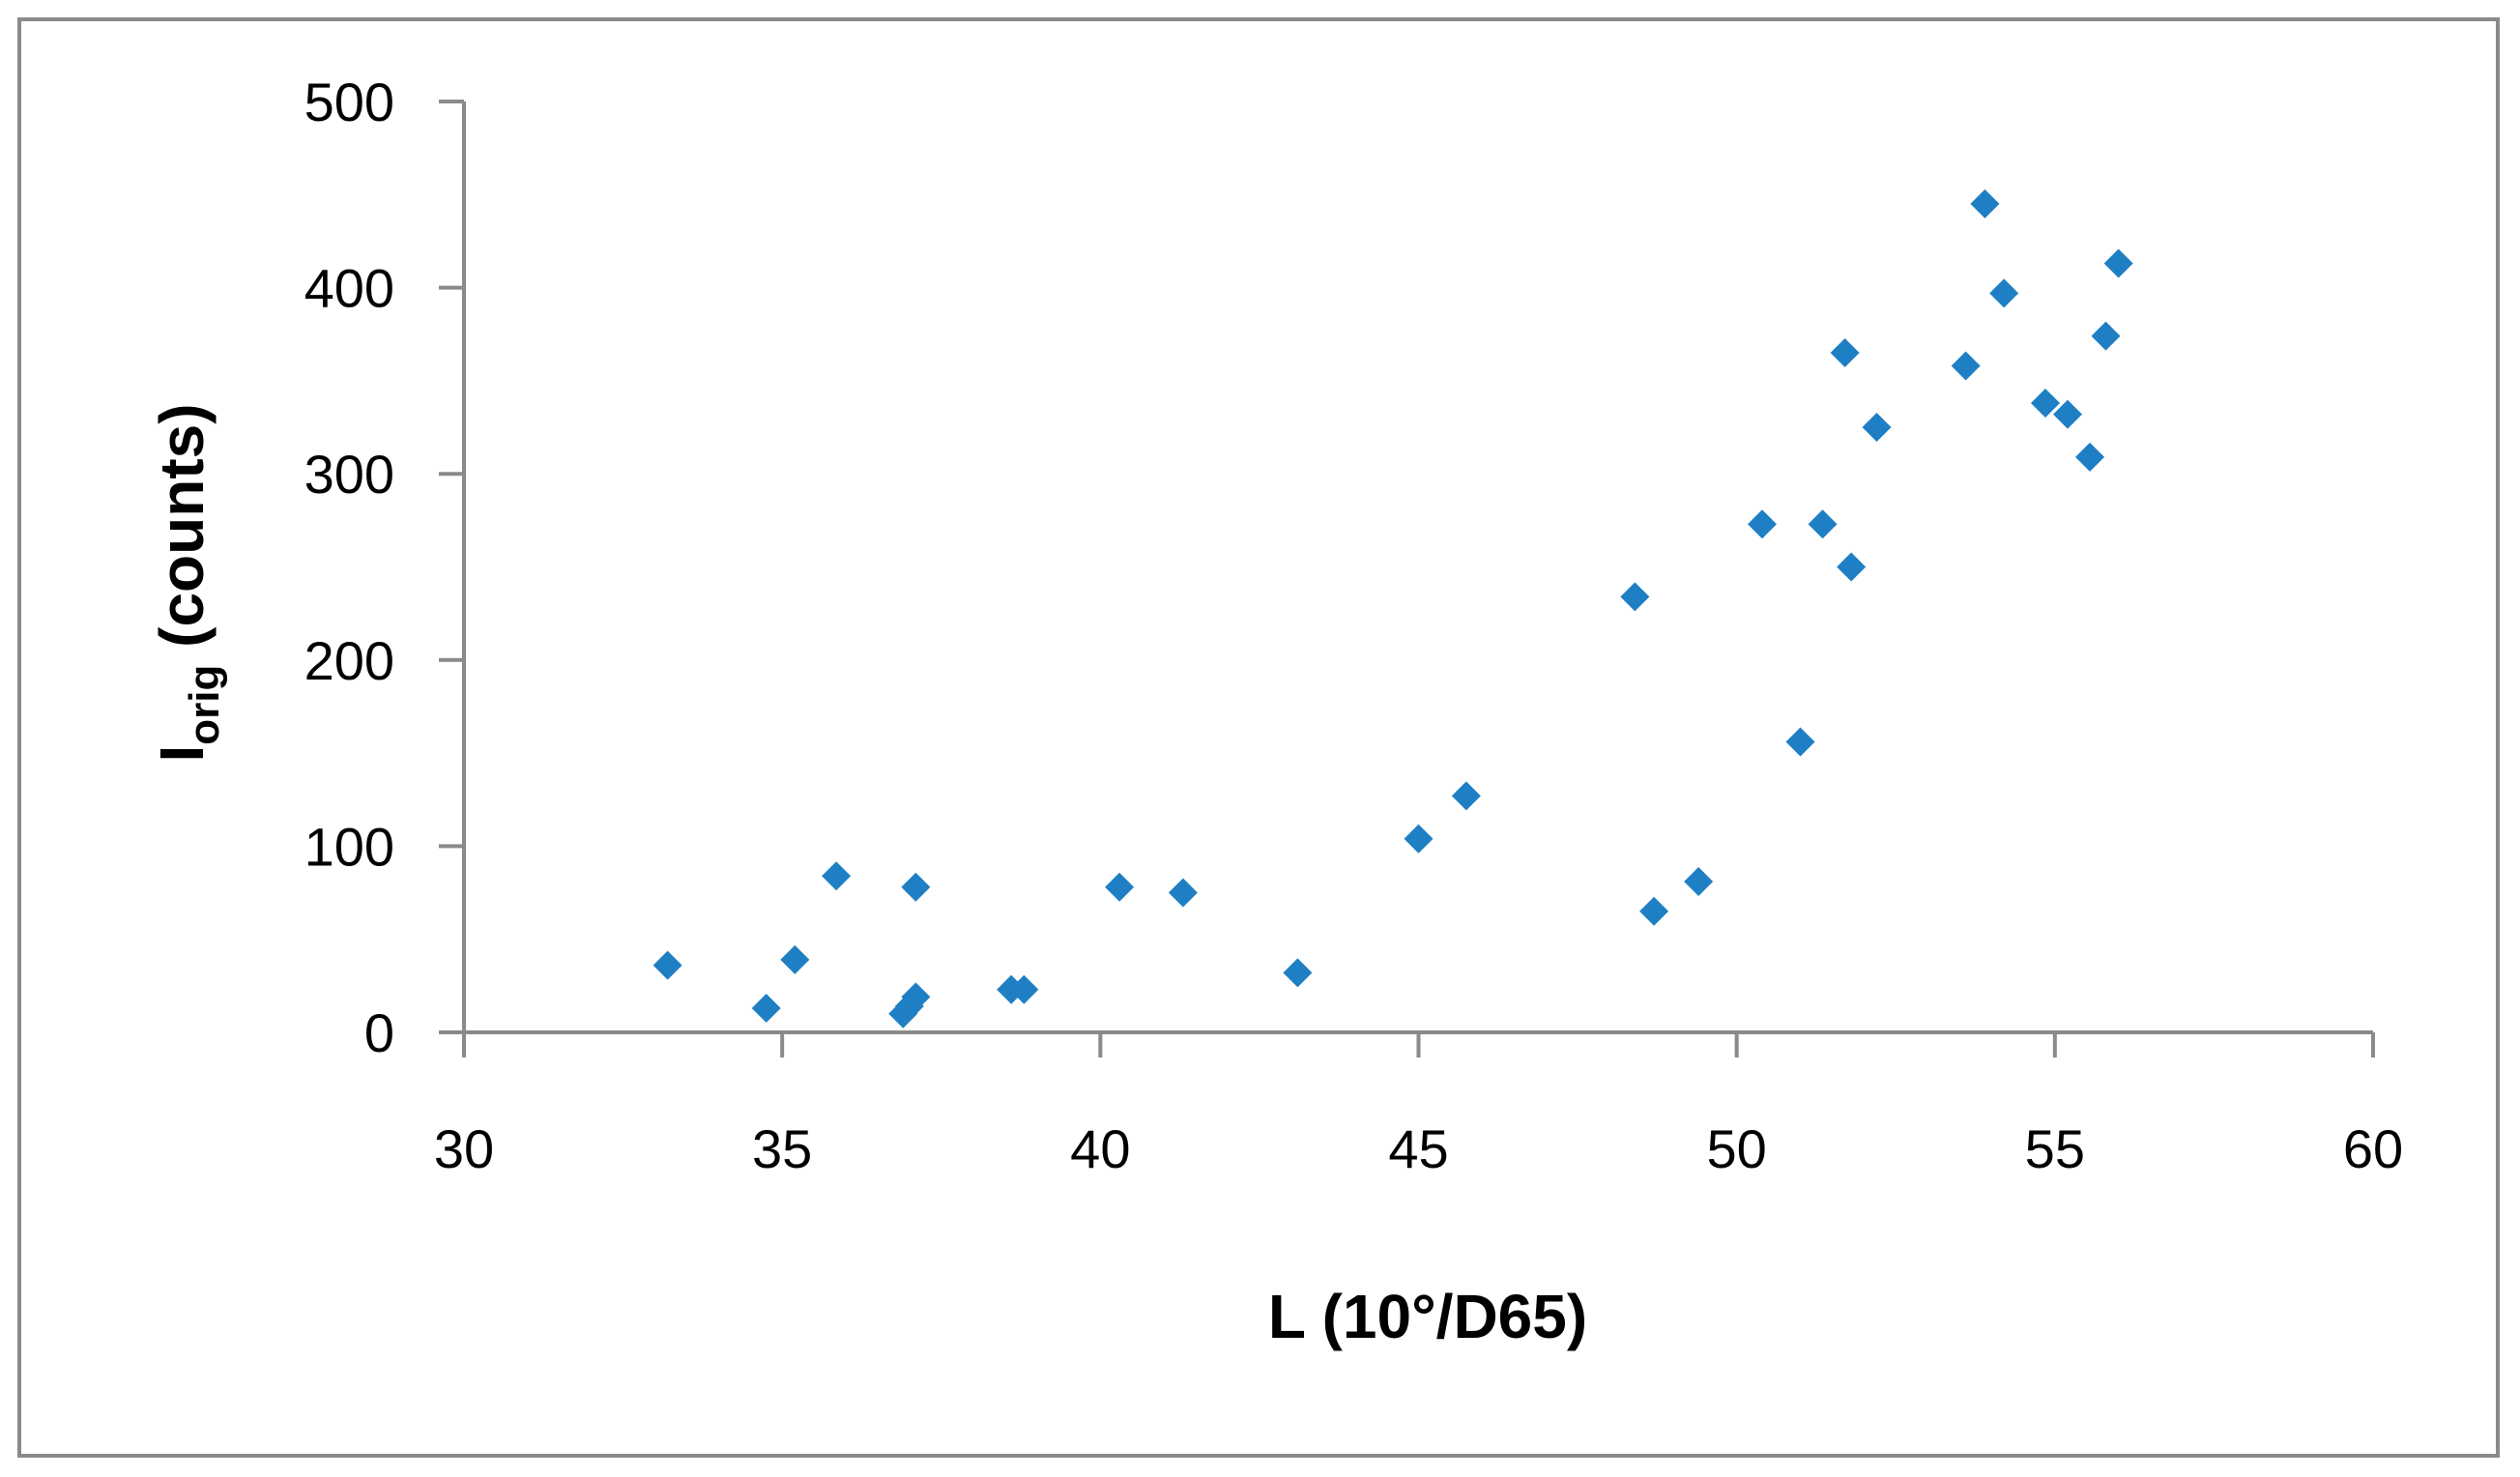 Image resolution: width=2520 pixels, height=1477 pixels. Describe the element at coordinates (349, 288) in the screenshot. I see `y-tick-label: 400` at that location.